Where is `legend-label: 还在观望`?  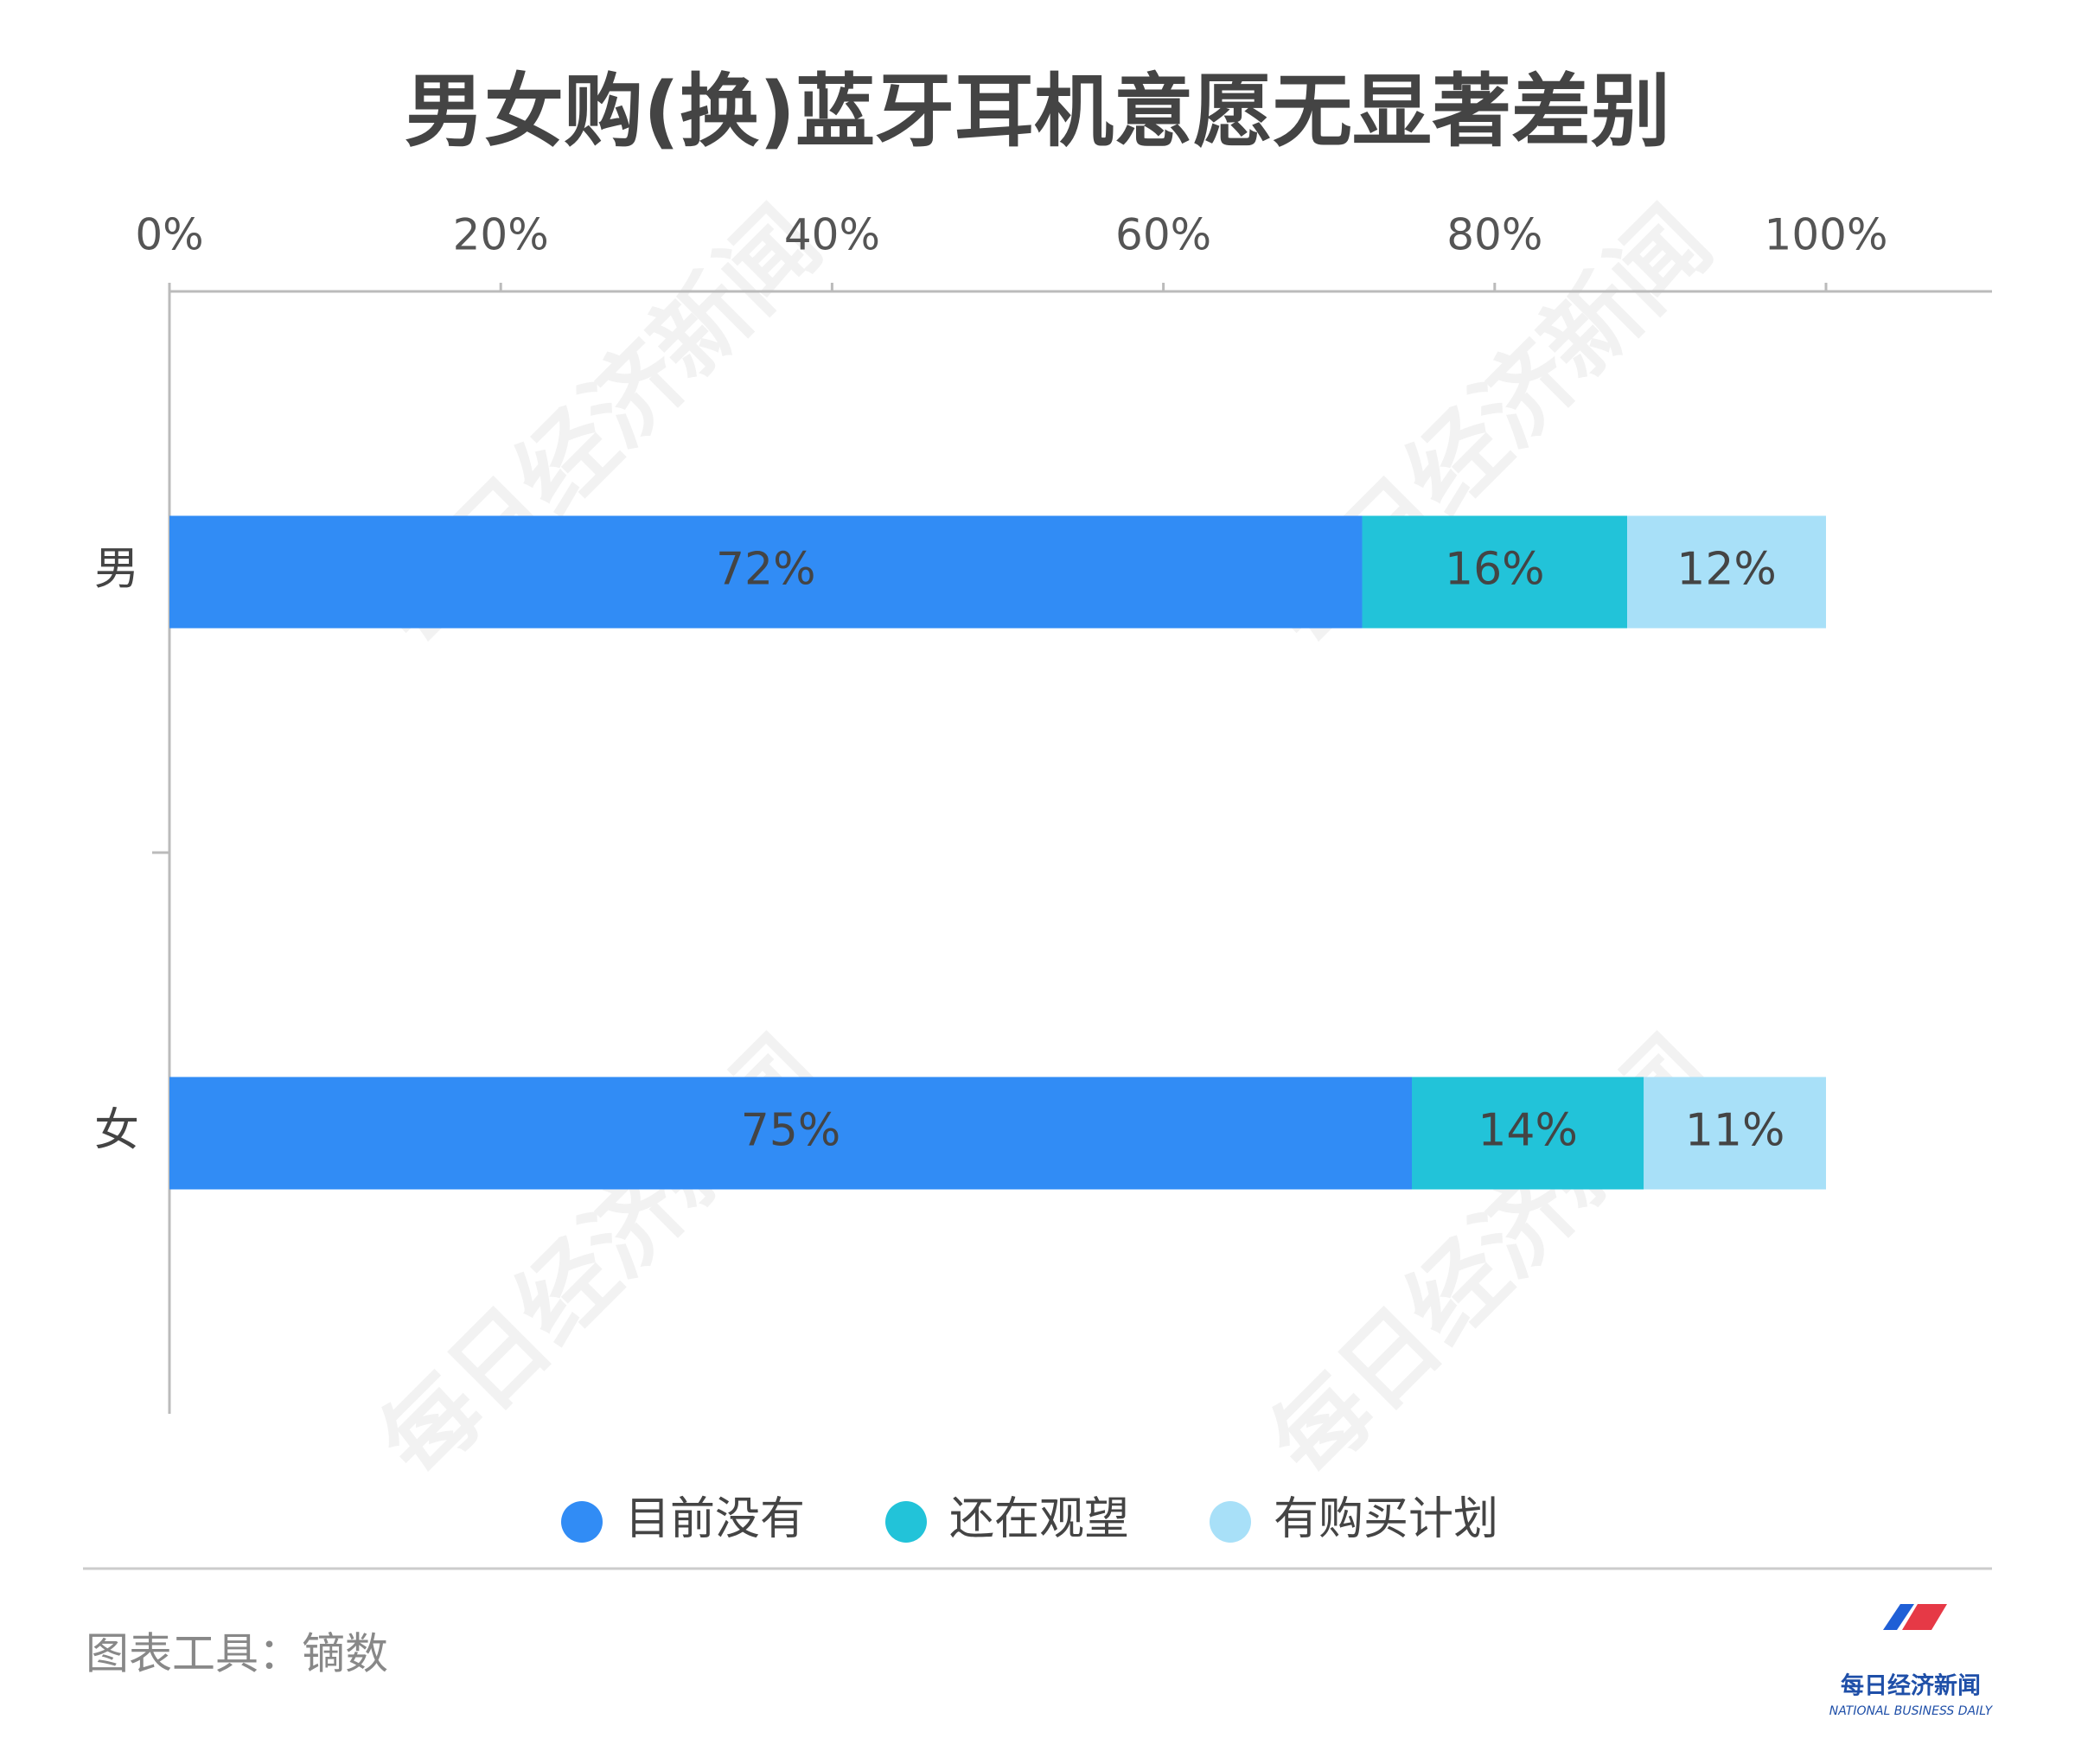
legend-label: 还在观望 is located at coordinates (1039, 1519).